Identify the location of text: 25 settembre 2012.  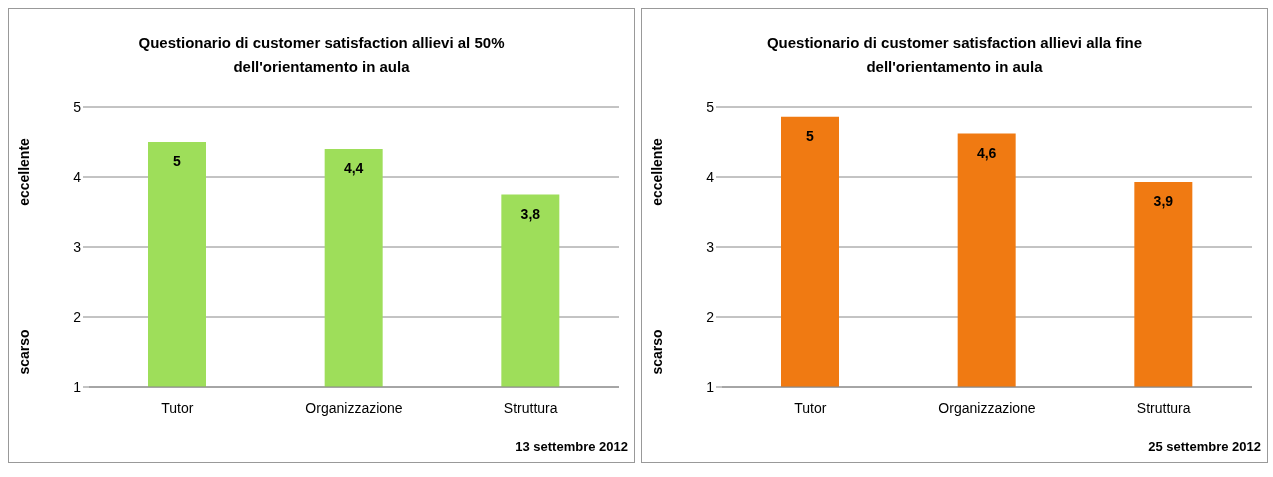
(1204, 446).